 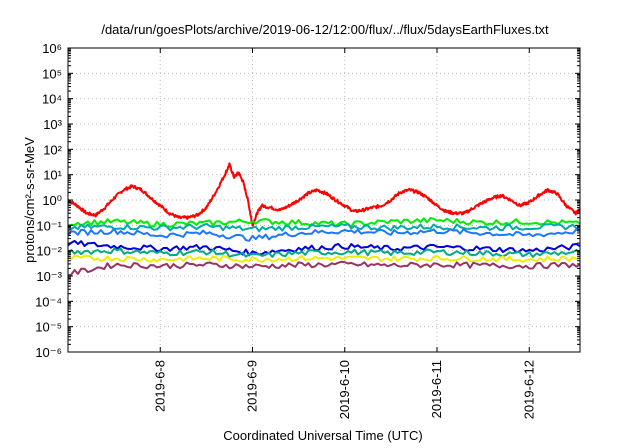 I want to click on x-axis-label: Coordinated Universal Time (UTC), so click(x=322, y=435).